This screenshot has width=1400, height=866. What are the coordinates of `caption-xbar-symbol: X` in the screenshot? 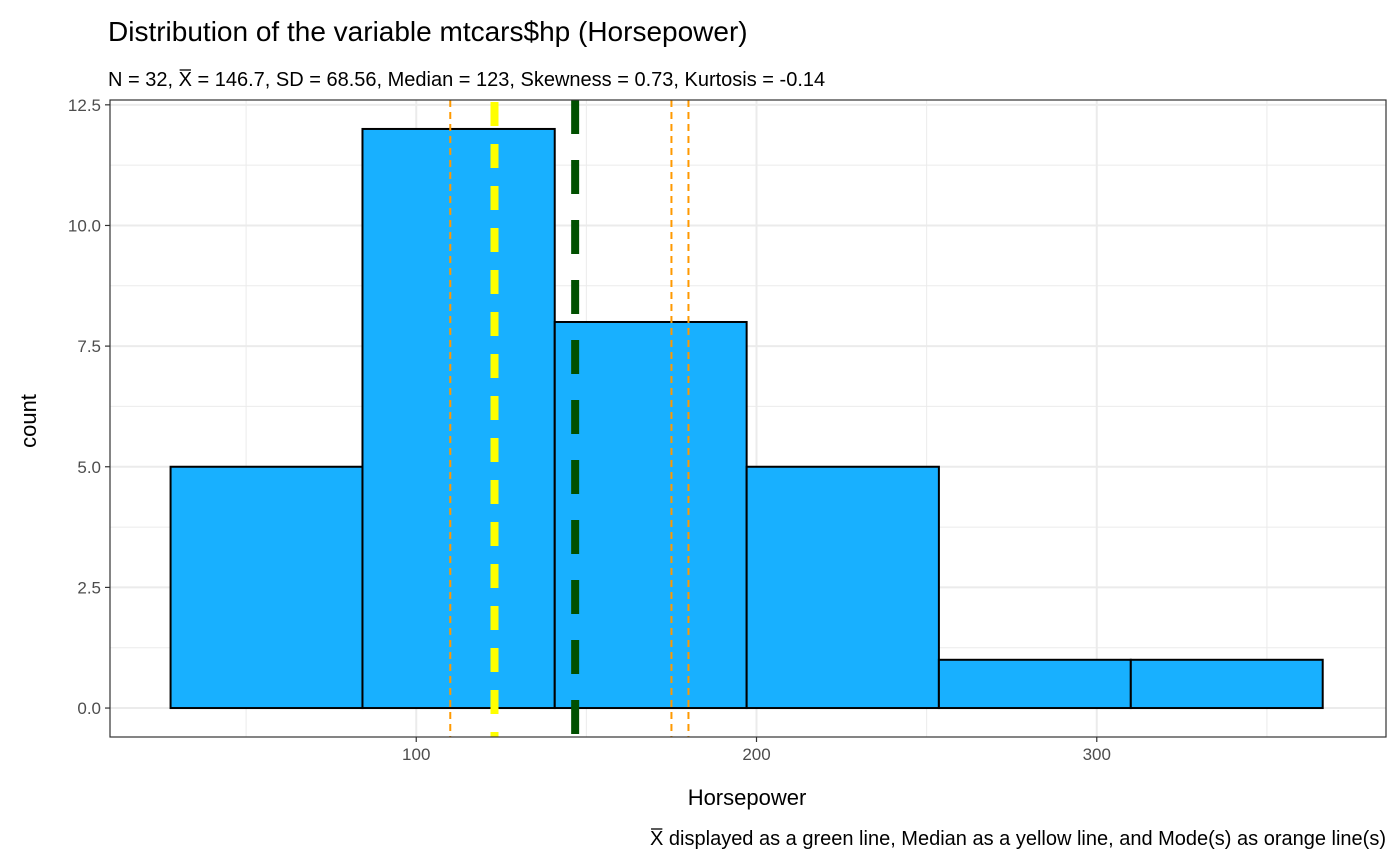 It's located at (656, 839).